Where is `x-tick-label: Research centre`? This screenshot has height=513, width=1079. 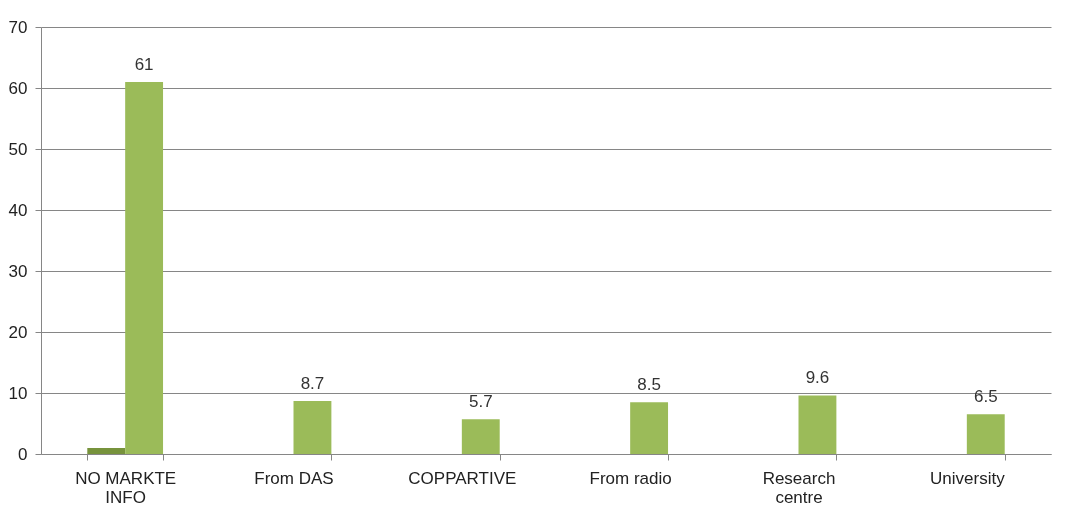
x-tick-label: Research centre is located at coordinates (799, 487).